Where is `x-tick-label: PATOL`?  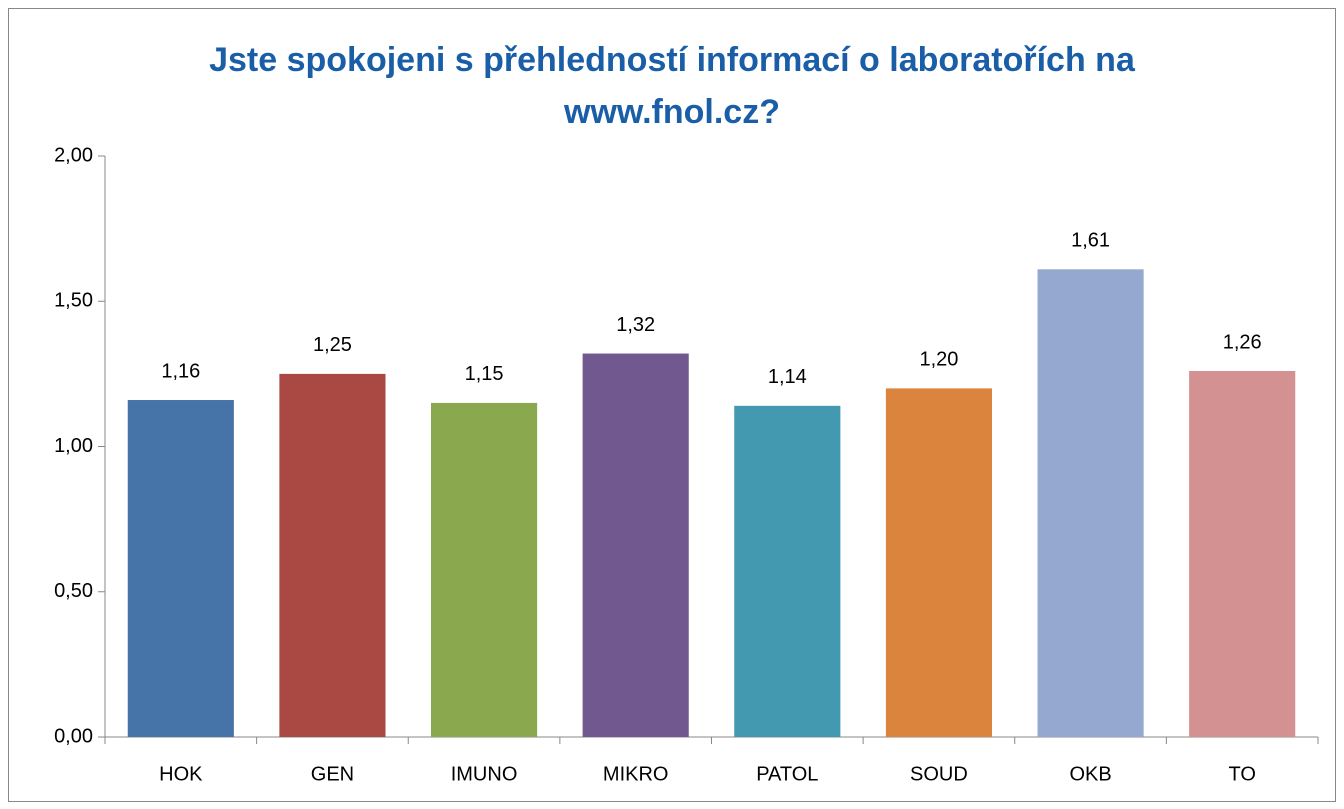
x-tick-label: PATOL is located at coordinates (787, 774).